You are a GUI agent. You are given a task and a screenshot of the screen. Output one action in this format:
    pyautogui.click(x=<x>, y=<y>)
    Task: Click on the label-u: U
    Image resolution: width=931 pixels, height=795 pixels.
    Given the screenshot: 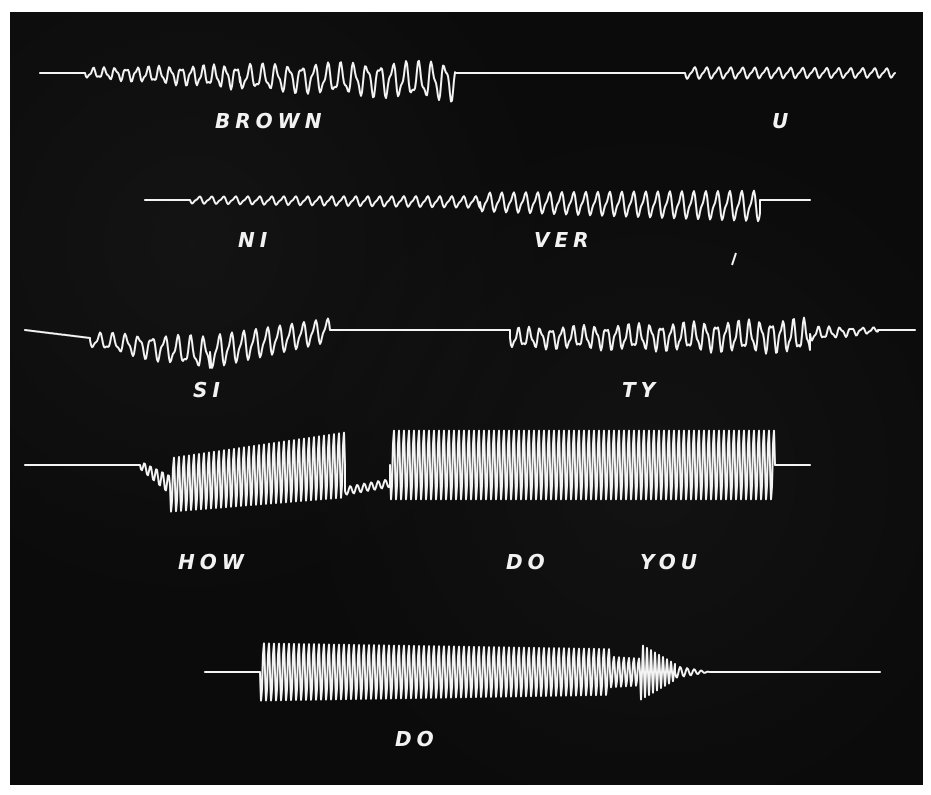 What is the action you would take?
    pyautogui.click(x=783, y=121)
    